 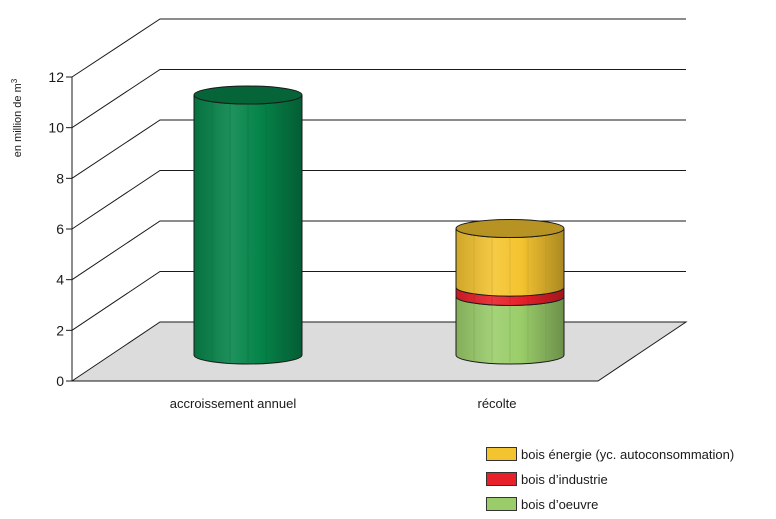 I want to click on bar-accroissement-annuel, so click(x=248, y=225).